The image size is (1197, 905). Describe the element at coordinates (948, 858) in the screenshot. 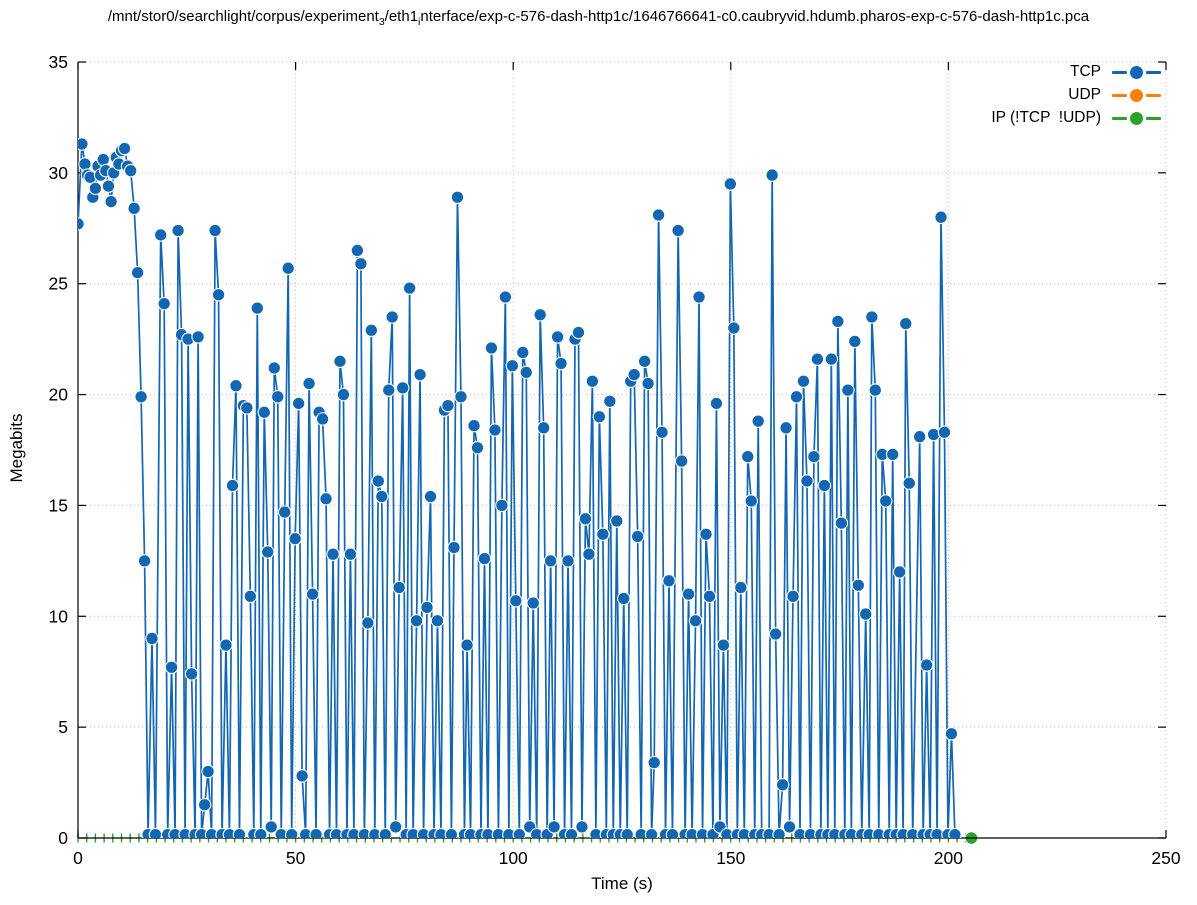

I see `x-tick-label: 200` at that location.